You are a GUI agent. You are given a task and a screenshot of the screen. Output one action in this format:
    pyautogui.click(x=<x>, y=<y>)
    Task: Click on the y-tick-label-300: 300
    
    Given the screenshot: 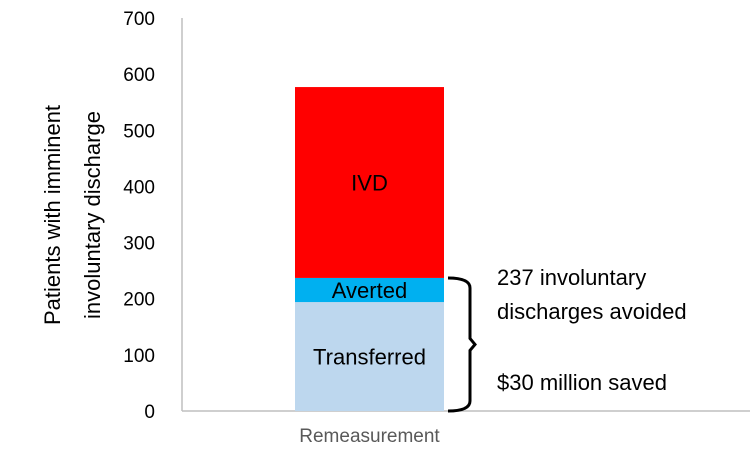 What is the action you would take?
    pyautogui.click(x=139, y=244)
    